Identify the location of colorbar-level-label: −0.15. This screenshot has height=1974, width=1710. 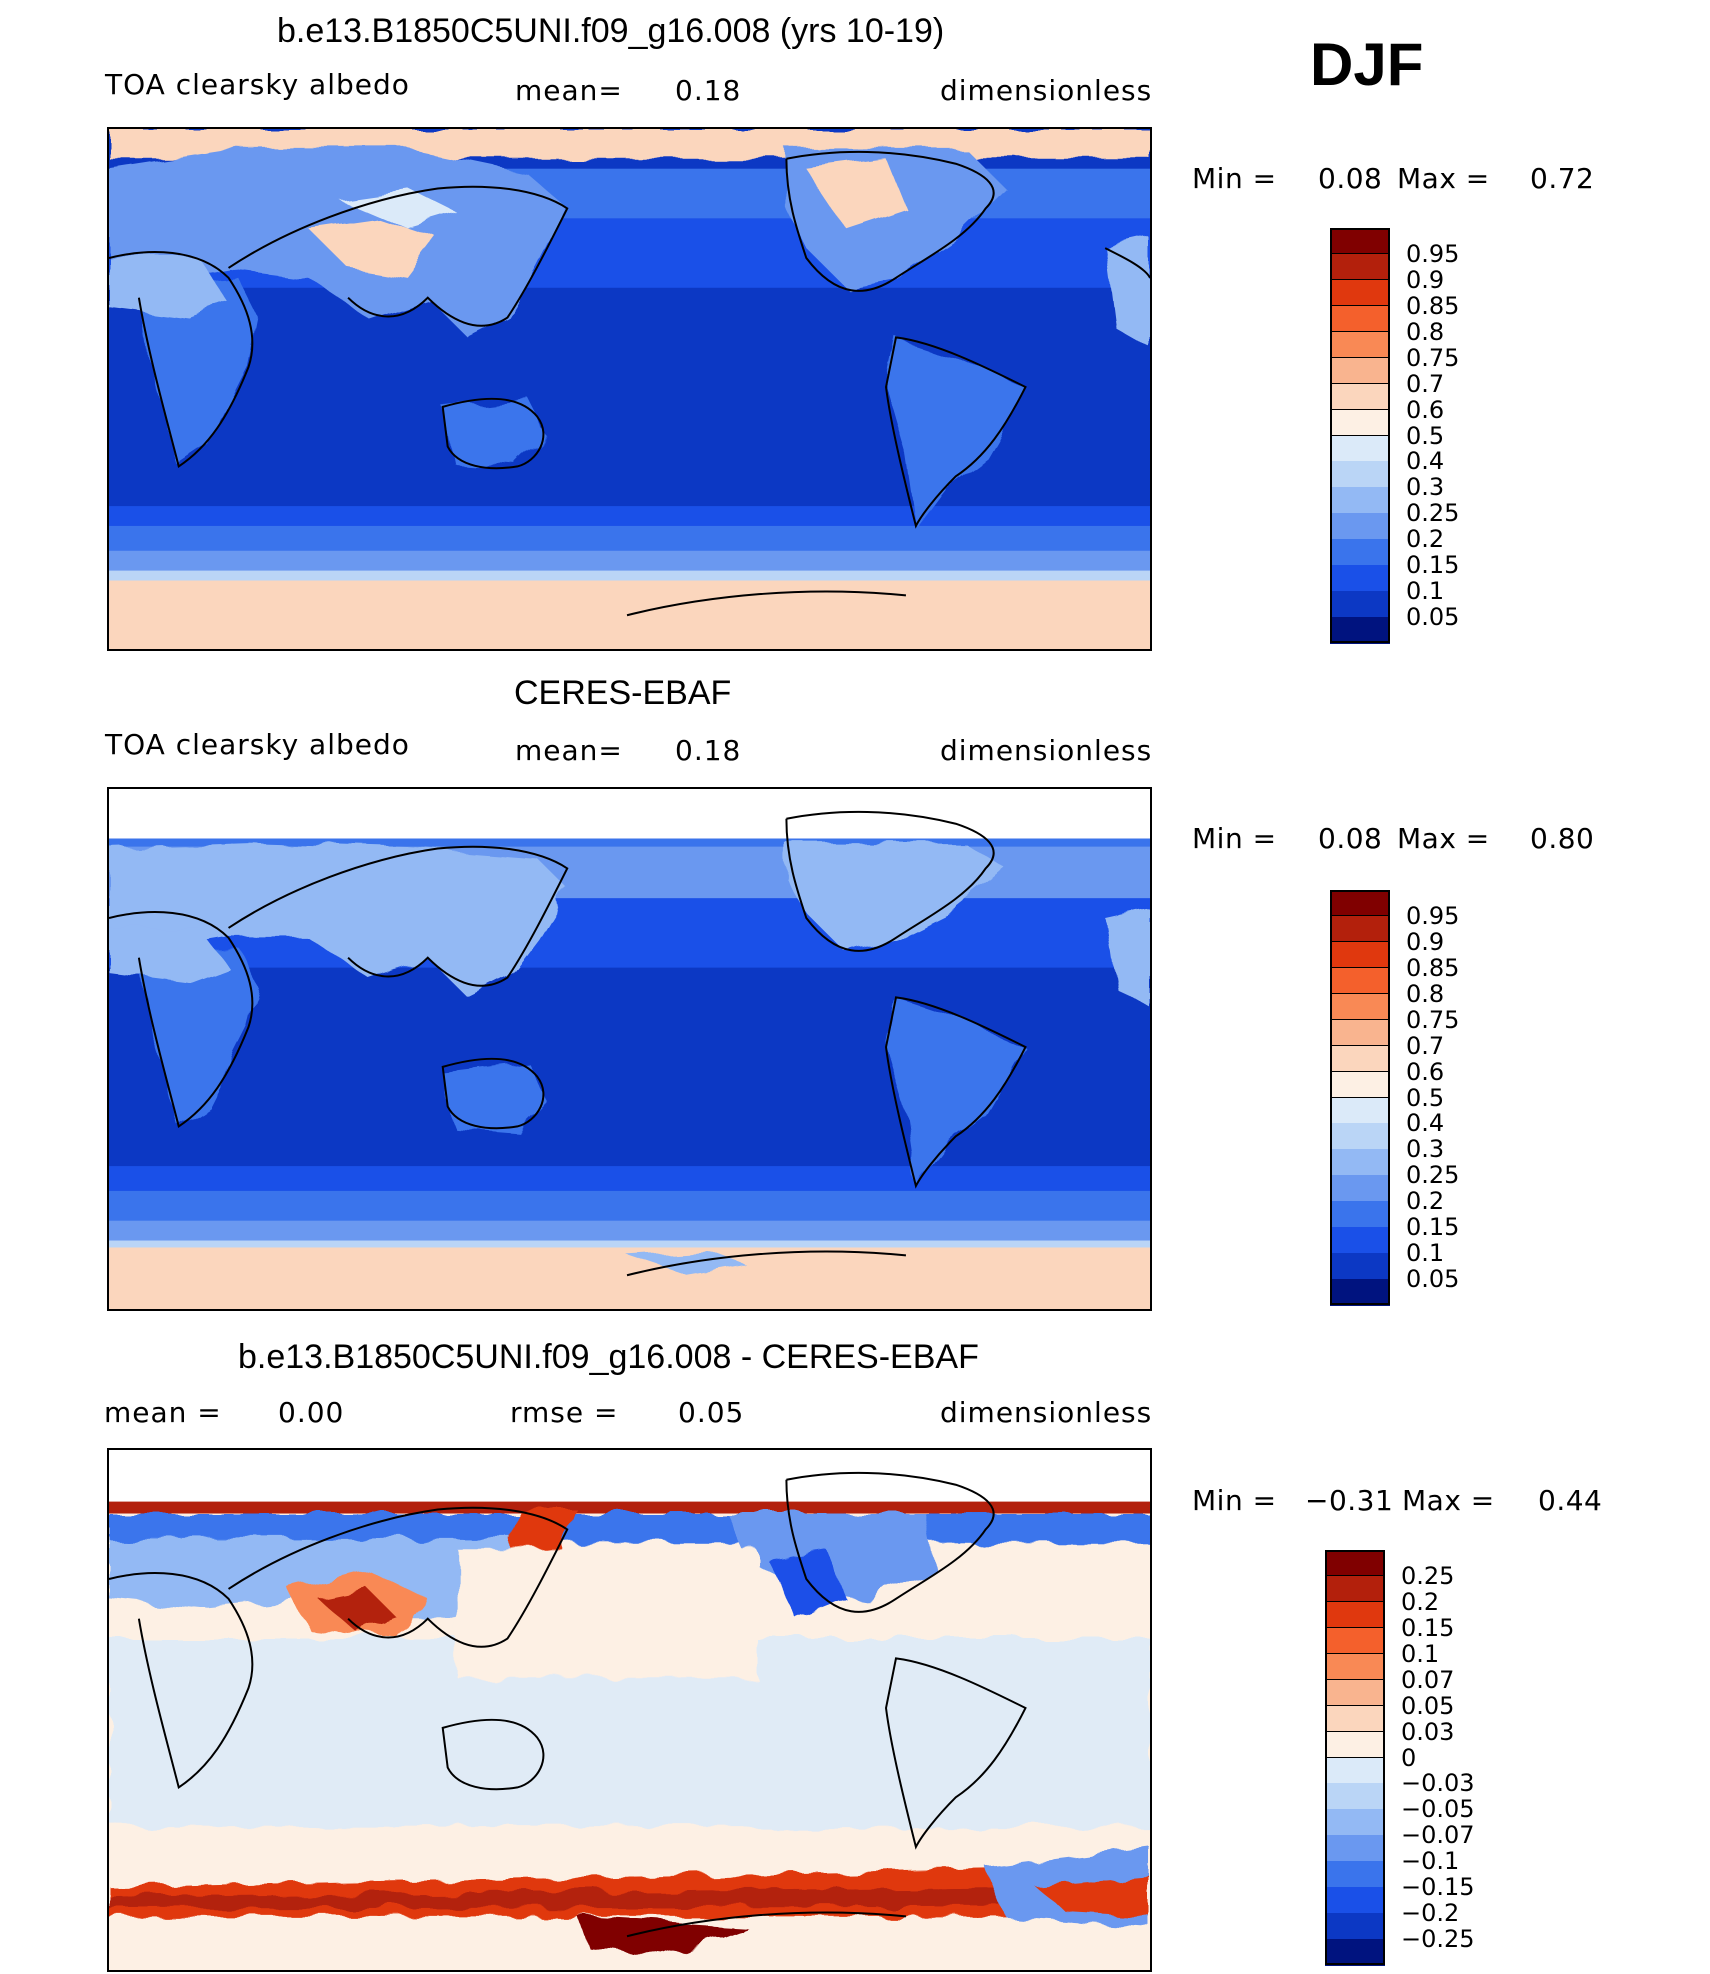
(1438, 1887).